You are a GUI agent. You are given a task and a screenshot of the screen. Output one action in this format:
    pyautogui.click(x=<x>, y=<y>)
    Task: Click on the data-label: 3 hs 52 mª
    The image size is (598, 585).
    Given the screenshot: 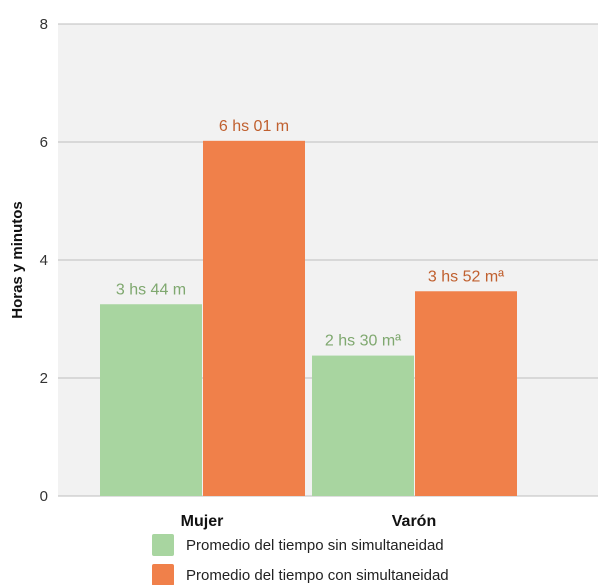 What is the action you would take?
    pyautogui.click(x=466, y=276)
    